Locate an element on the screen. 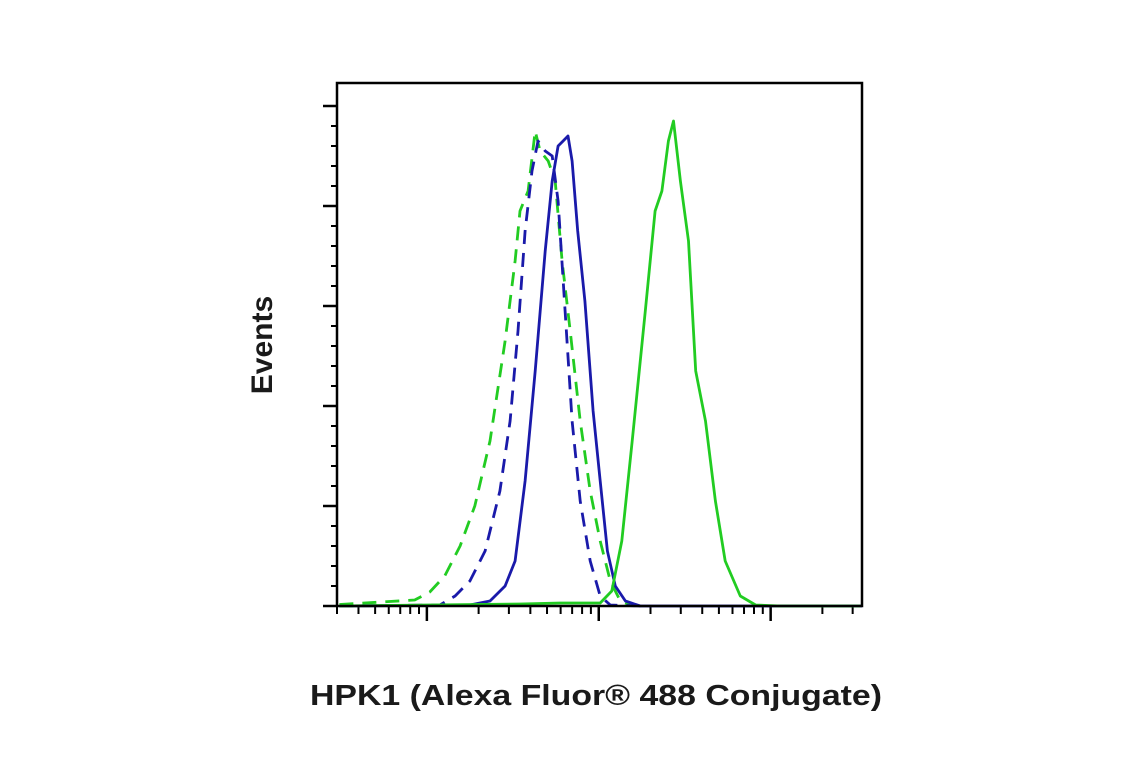 Image resolution: width=1141 pixels, height=773 pixels. y-axis-label: Events is located at coordinates (262, 345).